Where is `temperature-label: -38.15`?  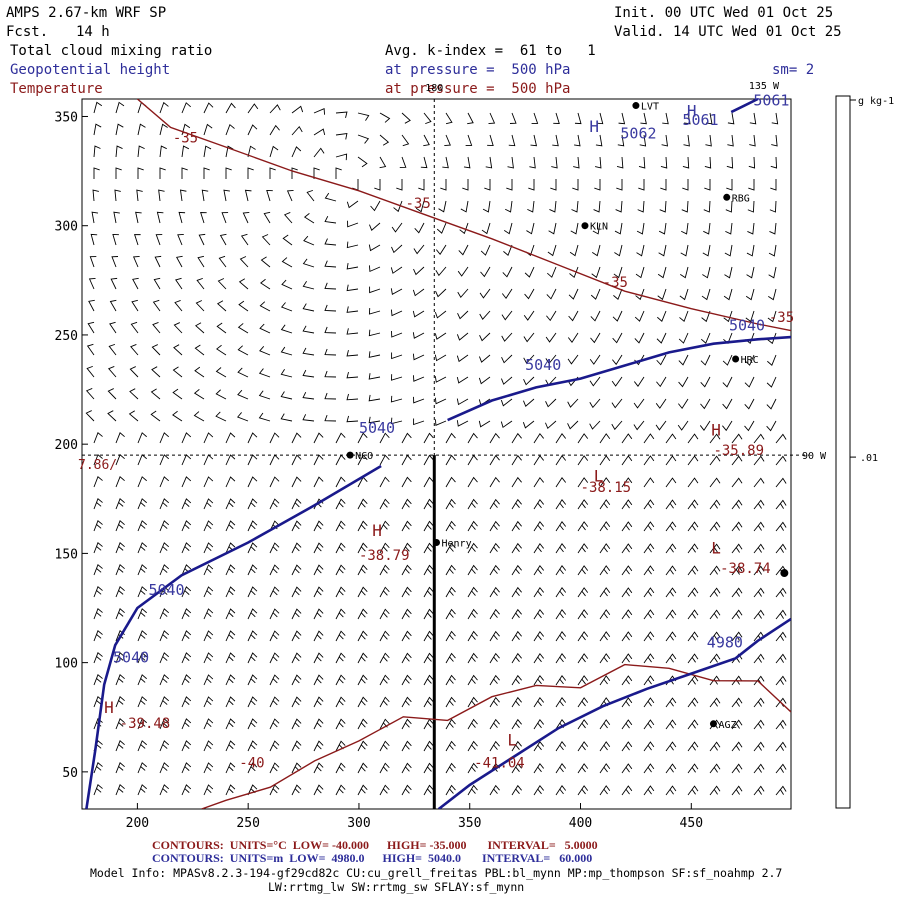
temperature-label: -38.15 is located at coordinates (606, 488).